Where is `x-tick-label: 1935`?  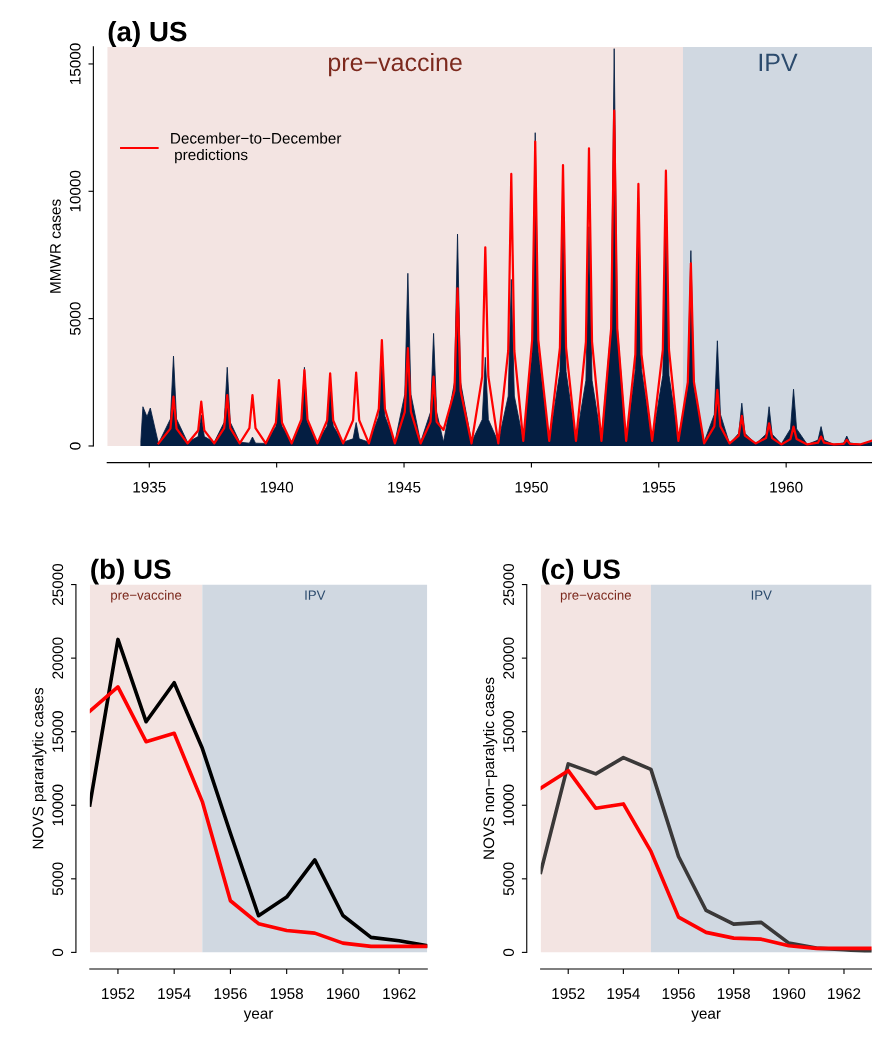
x-tick-label: 1935 is located at coordinates (149, 487).